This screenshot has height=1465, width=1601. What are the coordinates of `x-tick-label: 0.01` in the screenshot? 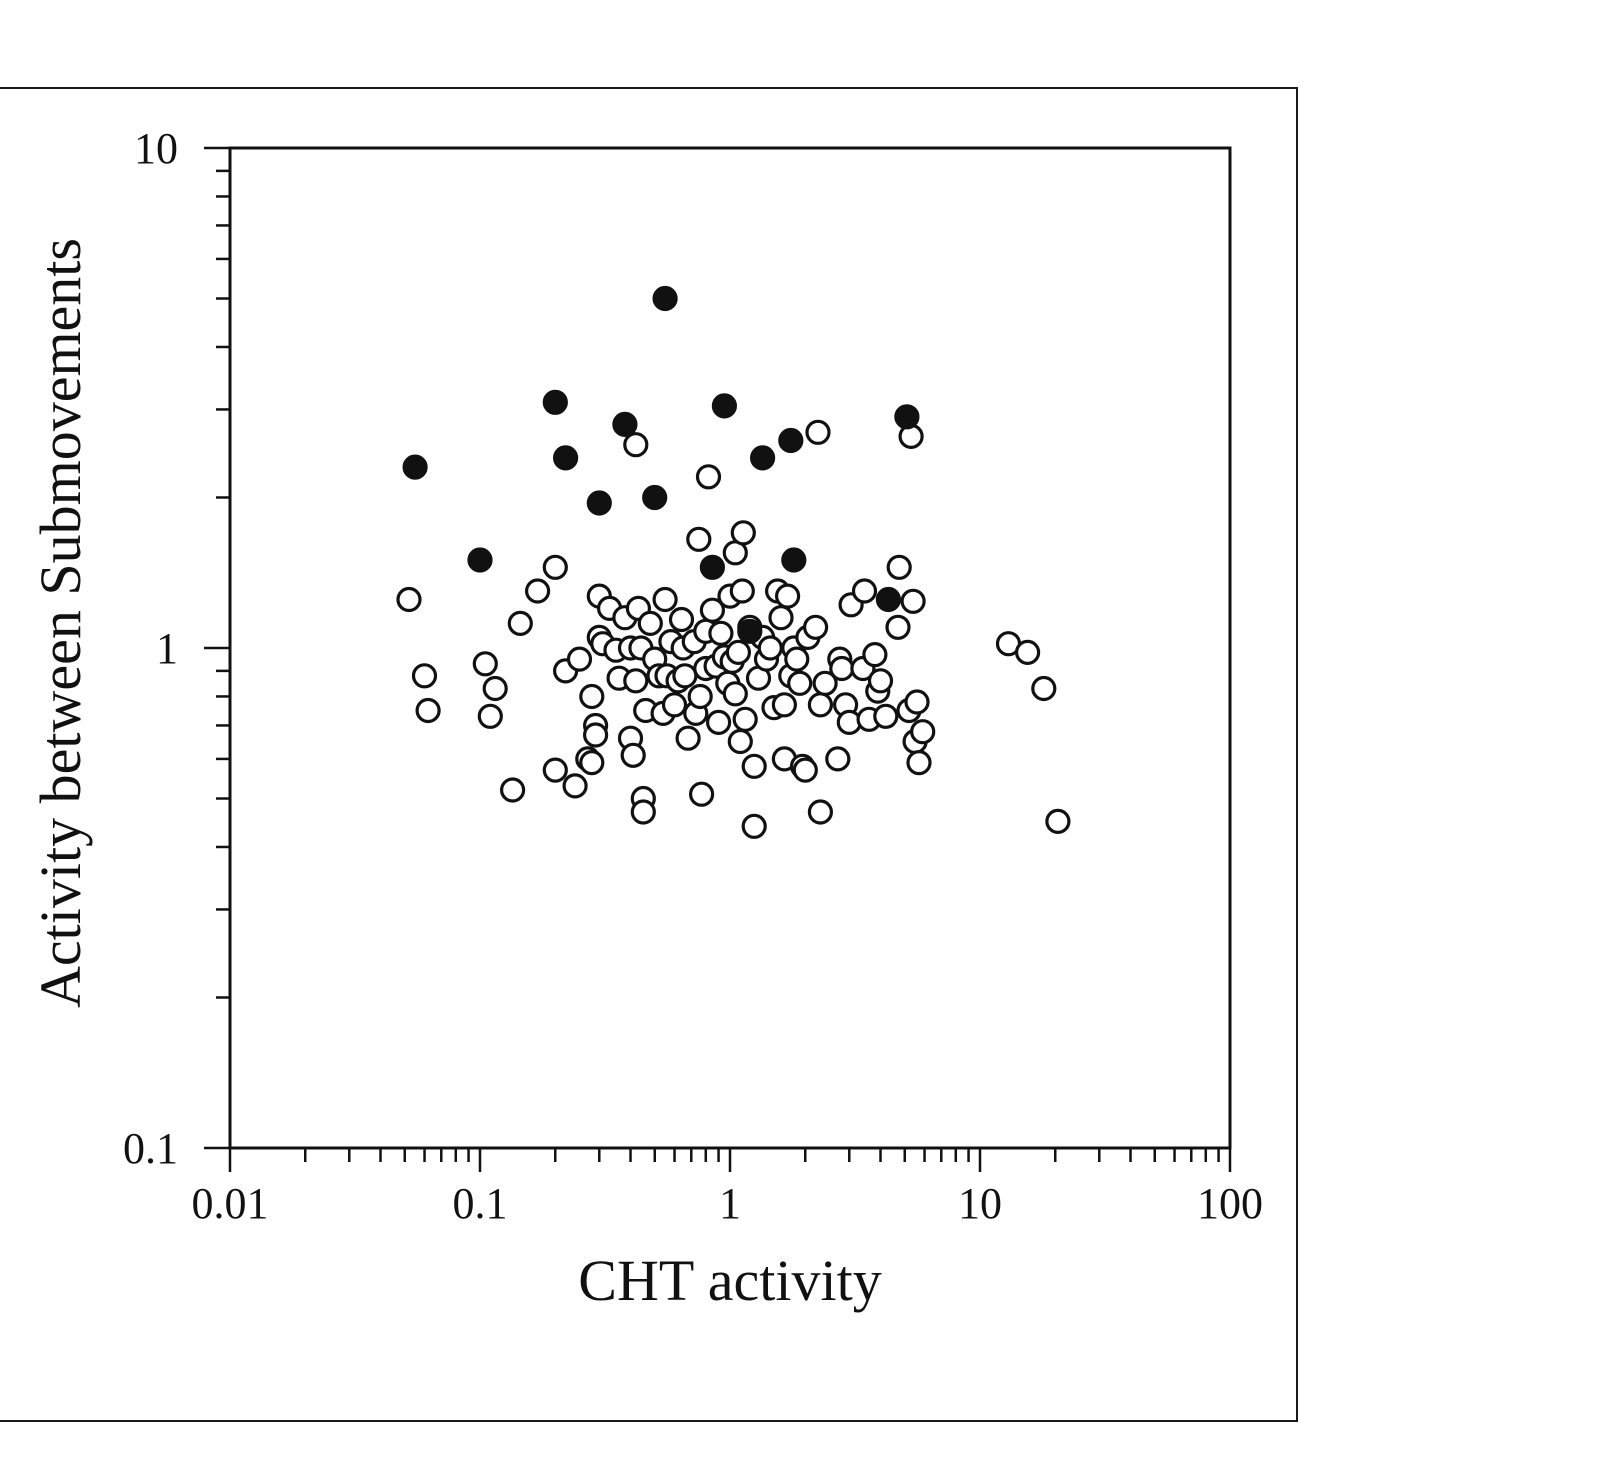 It's located at (230, 1203).